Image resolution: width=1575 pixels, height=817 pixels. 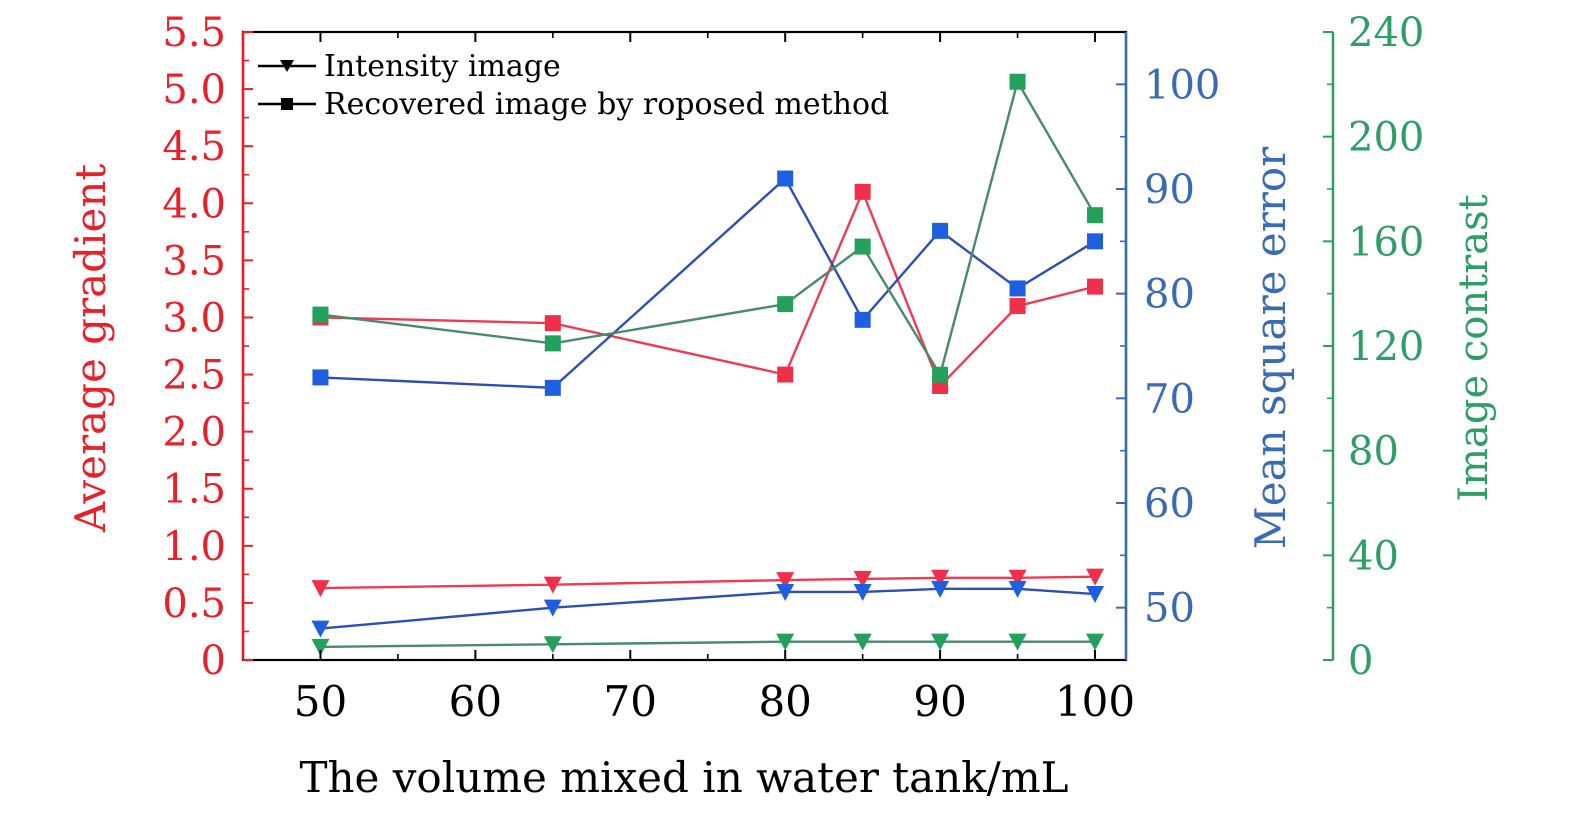 What do you see at coordinates (207, 347) in the screenshot?
I see `left-axis: 0 0.5 1.0 1.5 2.0 2.5 3.0 3.5 4.0 4.5 5.0 5.5` at bounding box center [207, 347].